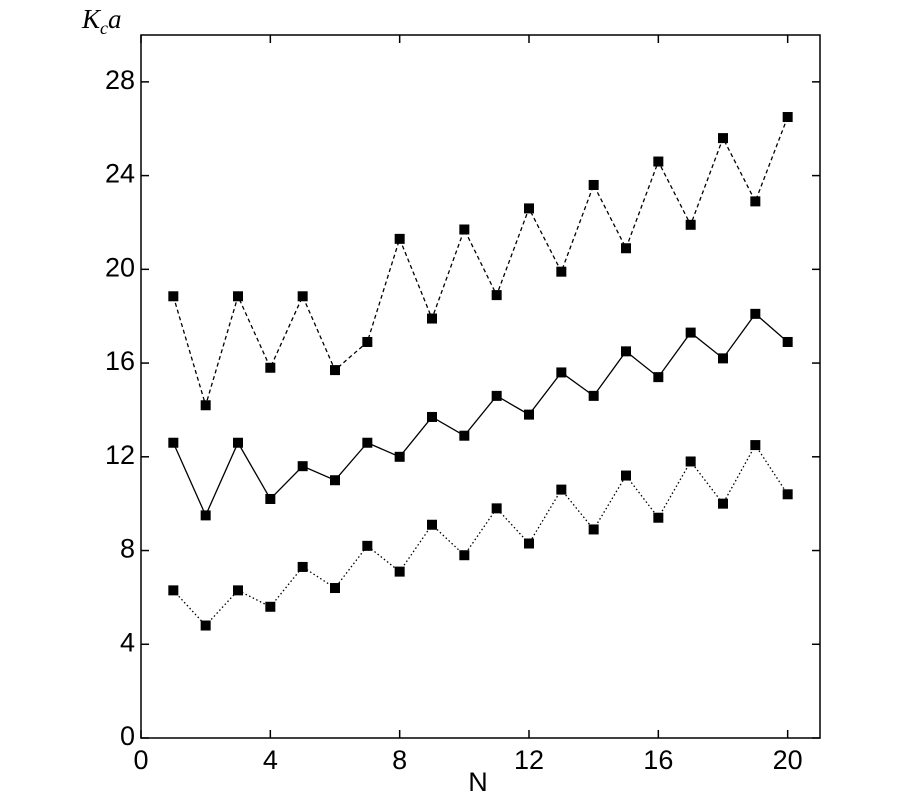 The width and height of the screenshot is (900, 800). Describe the element at coordinates (270, 760) in the screenshot. I see `x-tick-label: 4` at that location.